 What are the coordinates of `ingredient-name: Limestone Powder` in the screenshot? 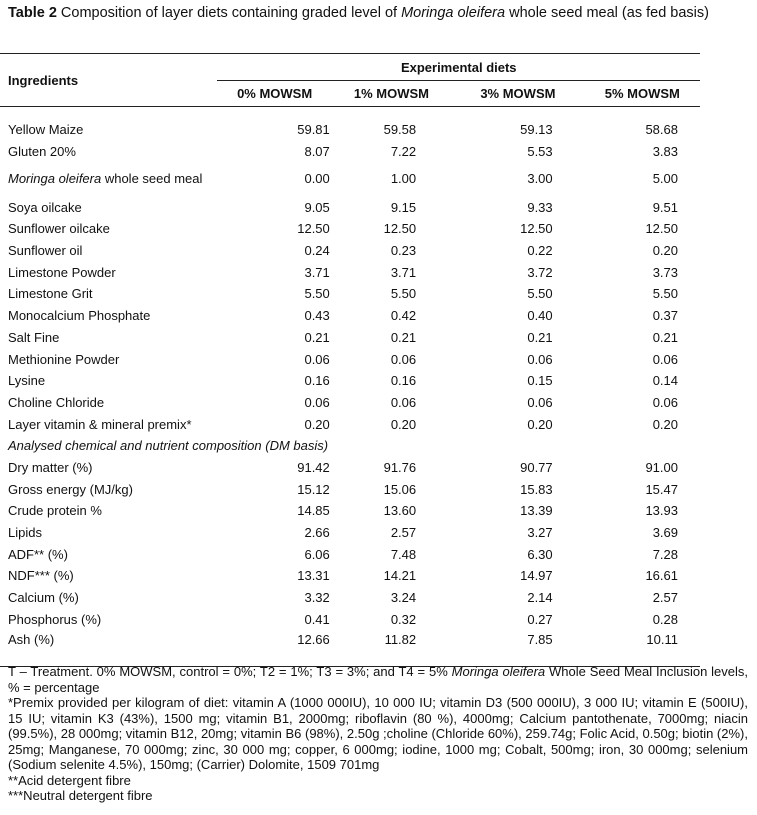 It's located at (108, 272).